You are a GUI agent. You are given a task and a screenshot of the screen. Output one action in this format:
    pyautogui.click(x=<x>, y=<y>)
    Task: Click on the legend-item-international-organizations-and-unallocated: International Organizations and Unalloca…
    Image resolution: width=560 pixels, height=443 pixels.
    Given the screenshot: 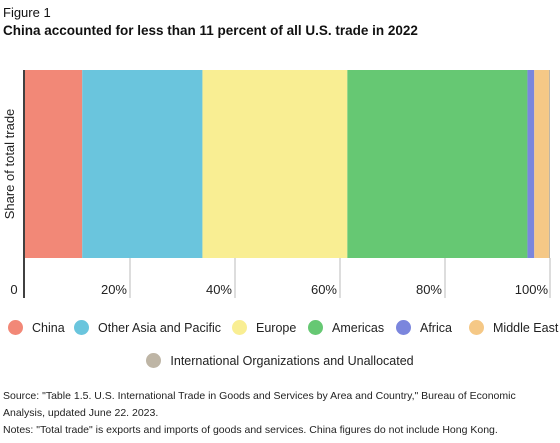 What is the action you would take?
    pyautogui.click(x=280, y=360)
    